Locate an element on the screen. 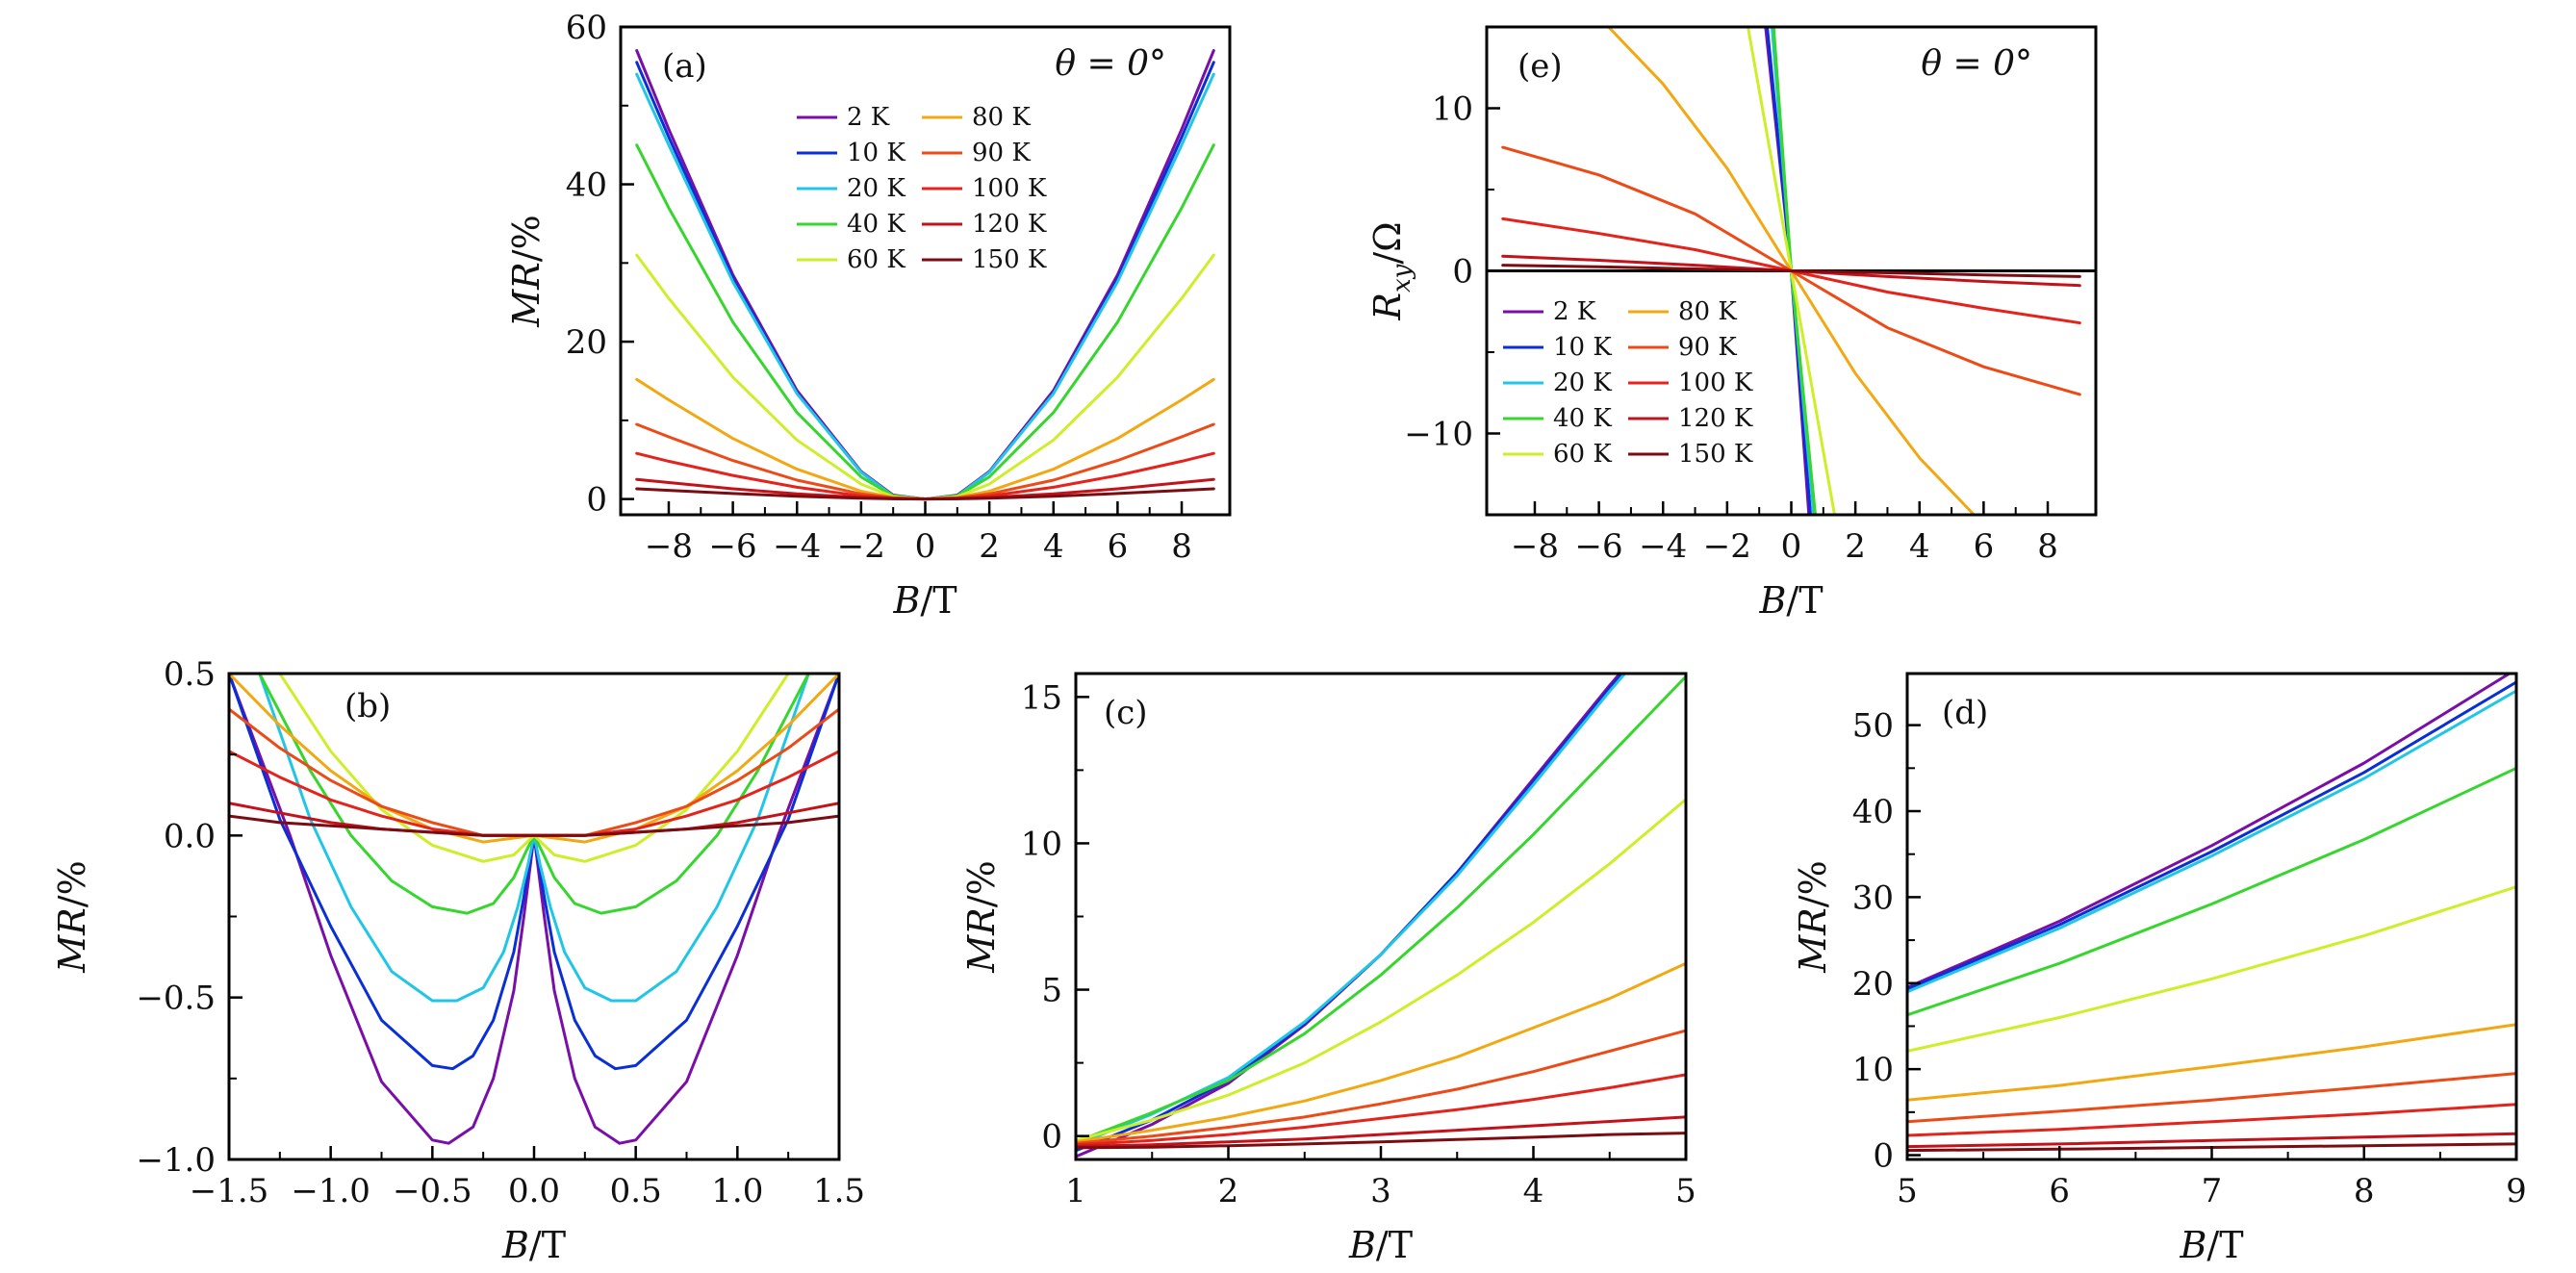  x-tick-label: −0.5 is located at coordinates (432, 1191).